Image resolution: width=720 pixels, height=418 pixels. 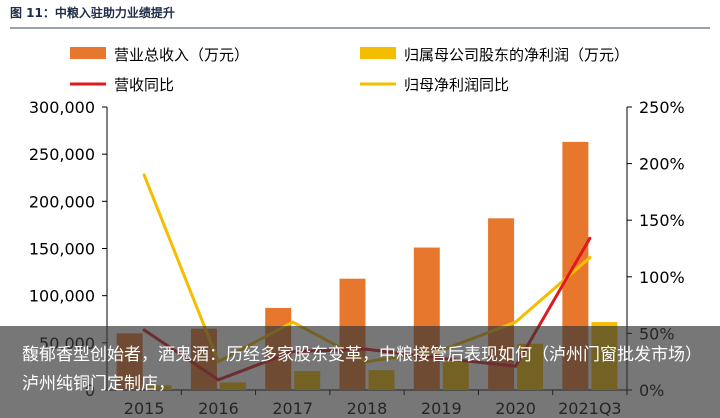 I want to click on y-left-tick-label: 250,000, so click(x=62, y=154).